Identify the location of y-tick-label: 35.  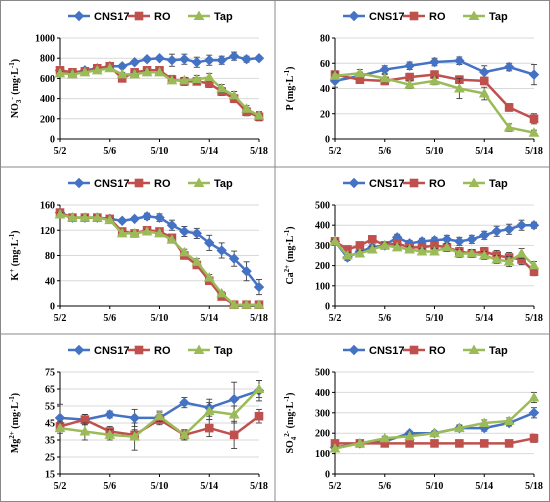
(50, 441).